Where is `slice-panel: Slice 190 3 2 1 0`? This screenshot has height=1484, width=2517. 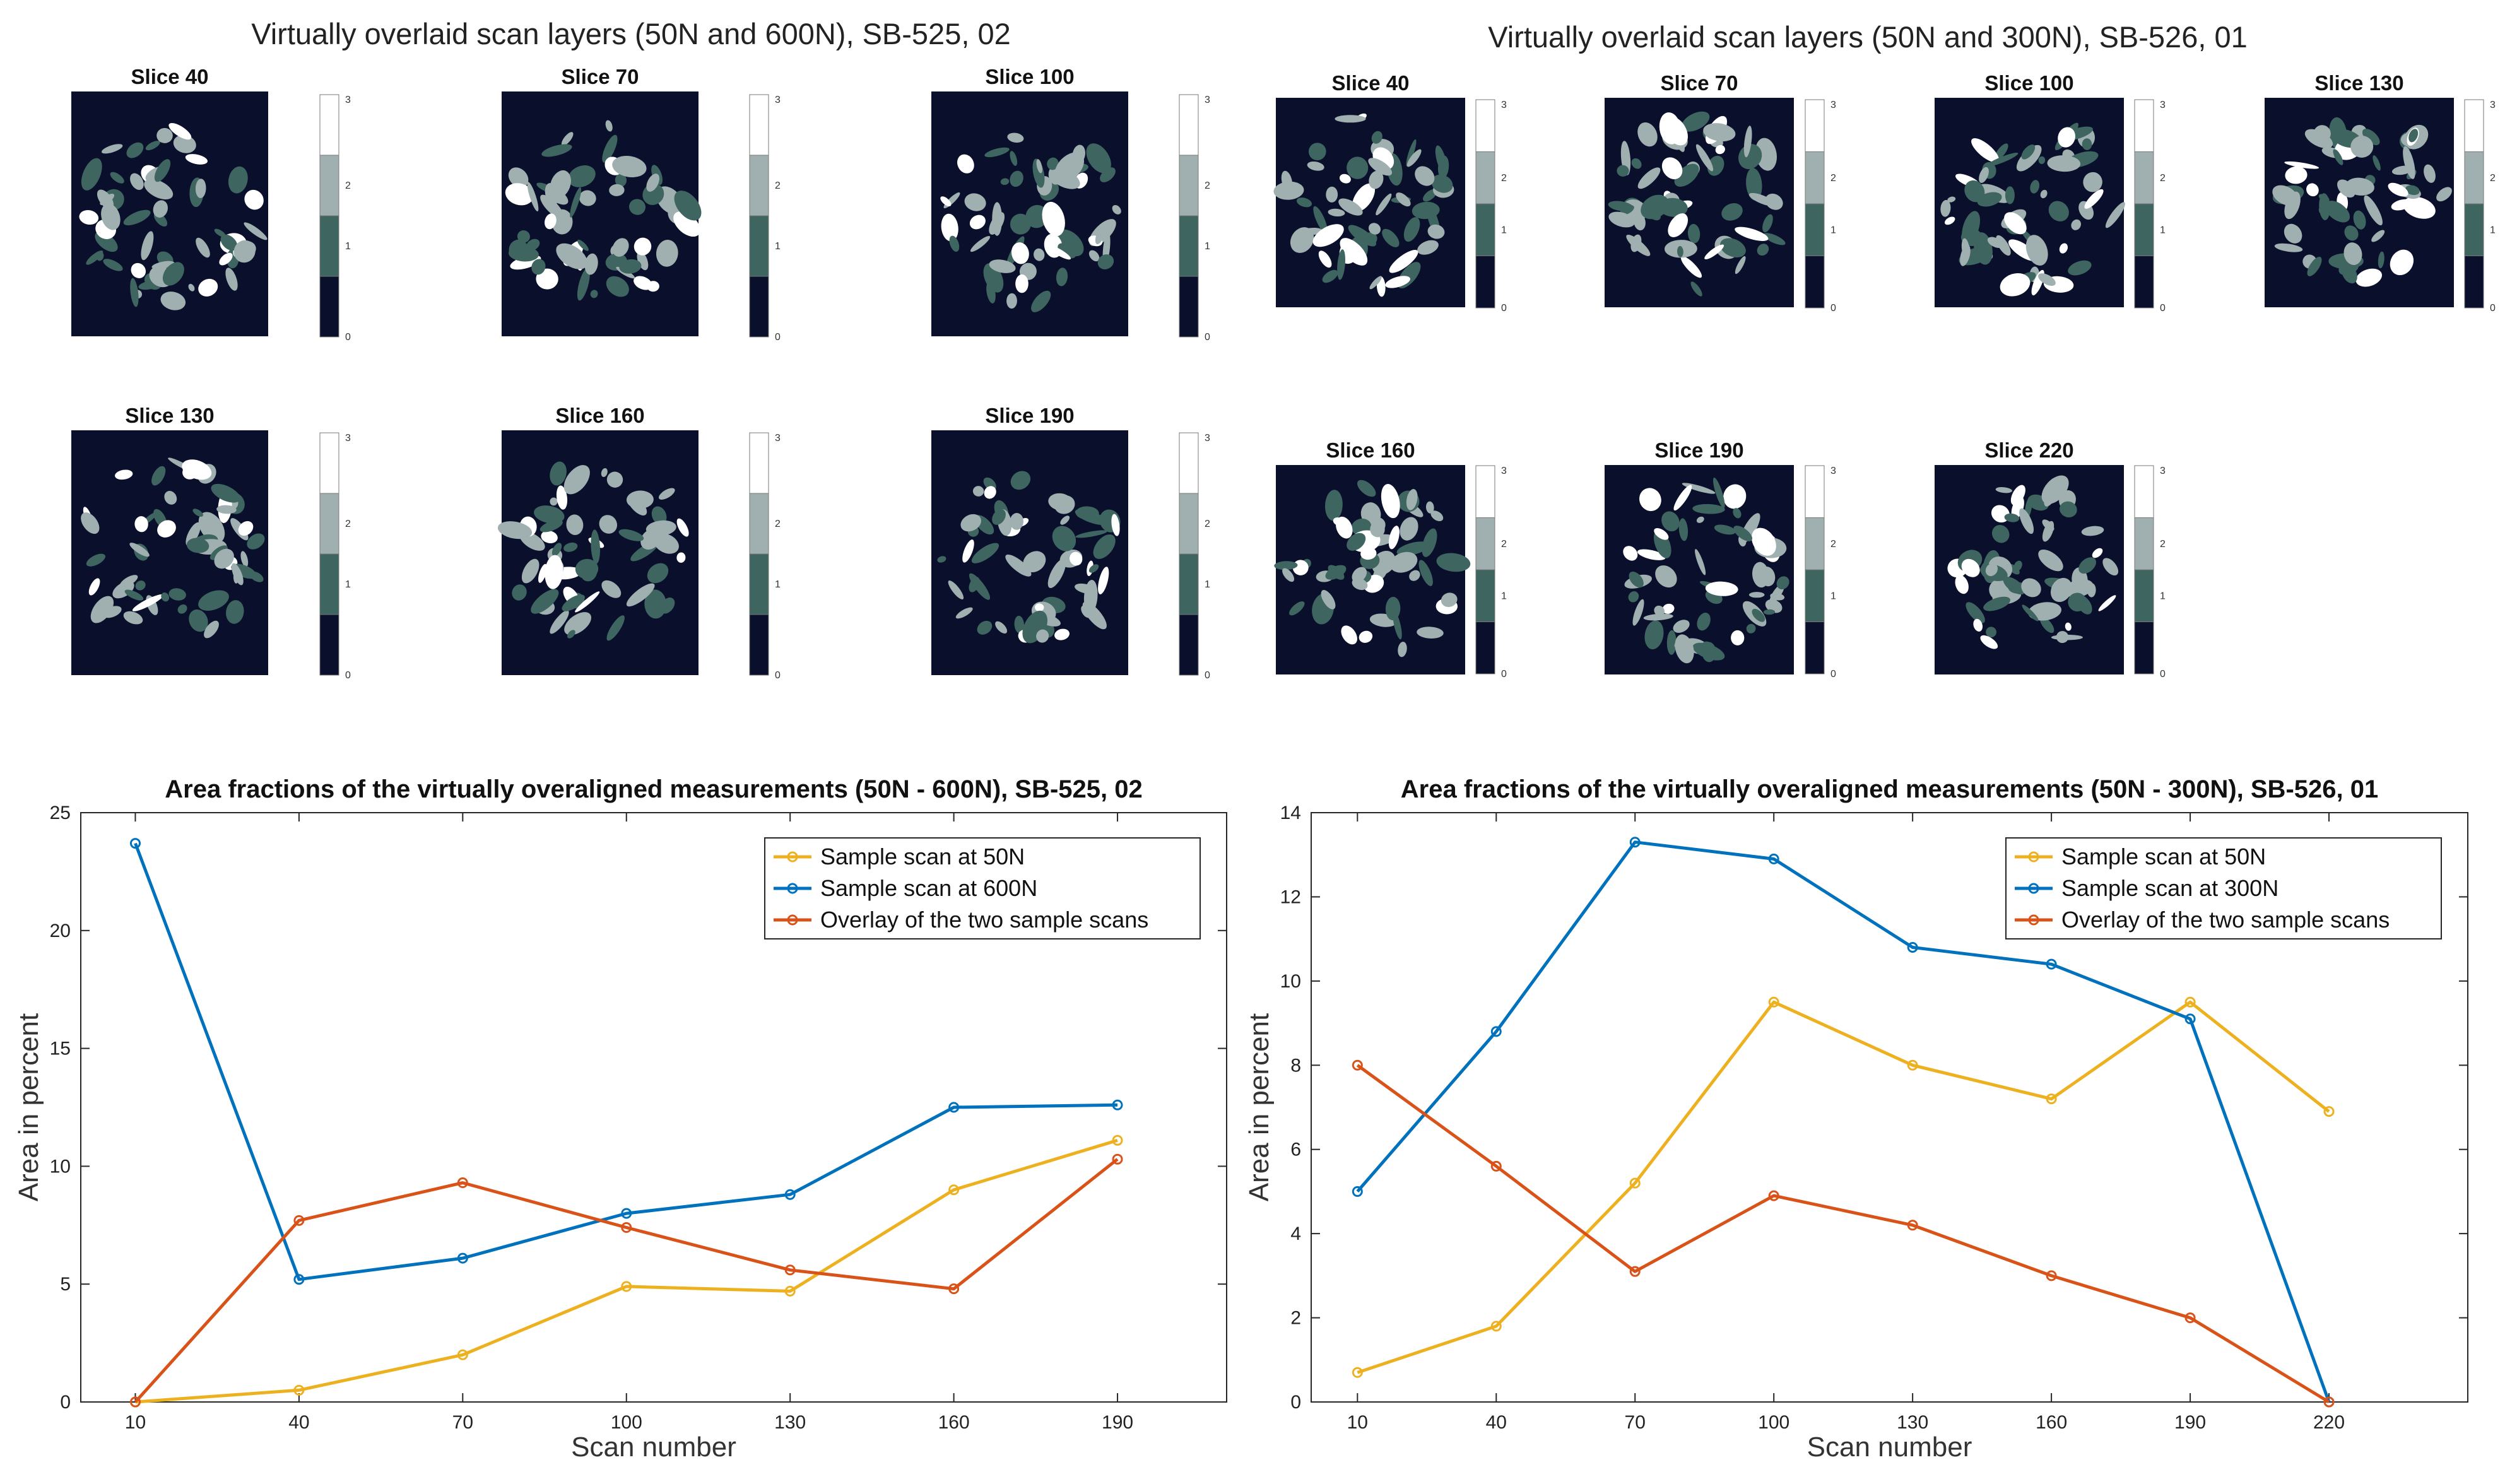
slice-panel: Slice 190 3 2 1 0 is located at coordinates (1070, 542).